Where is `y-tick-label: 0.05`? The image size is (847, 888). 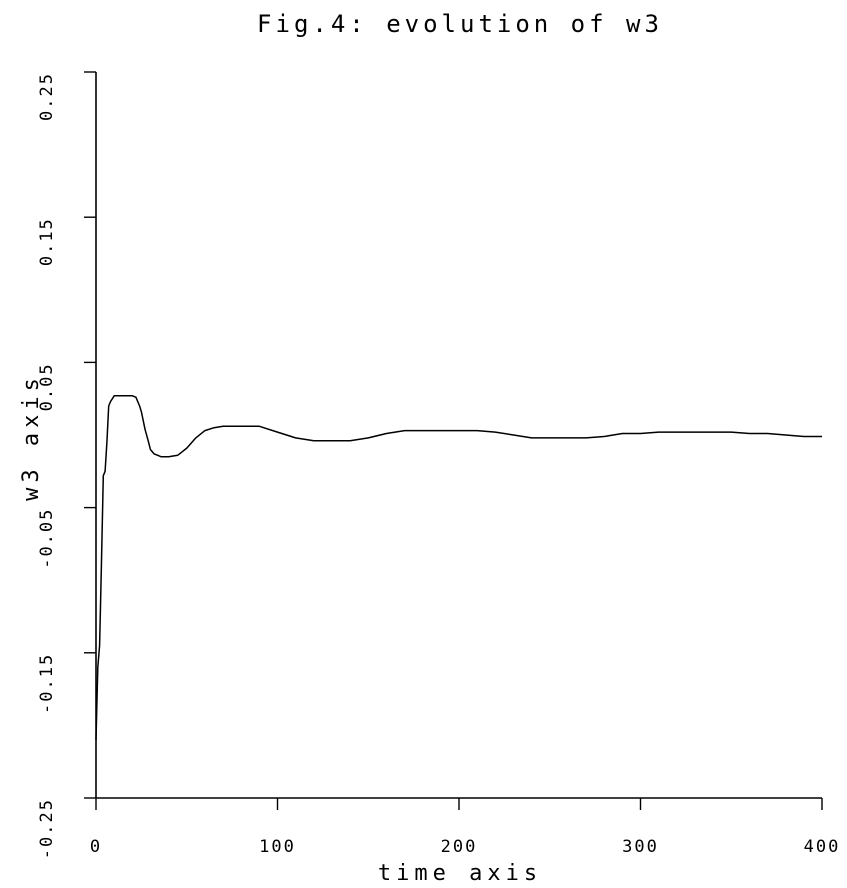 y-tick-label: 0.05 is located at coordinates (47, 386).